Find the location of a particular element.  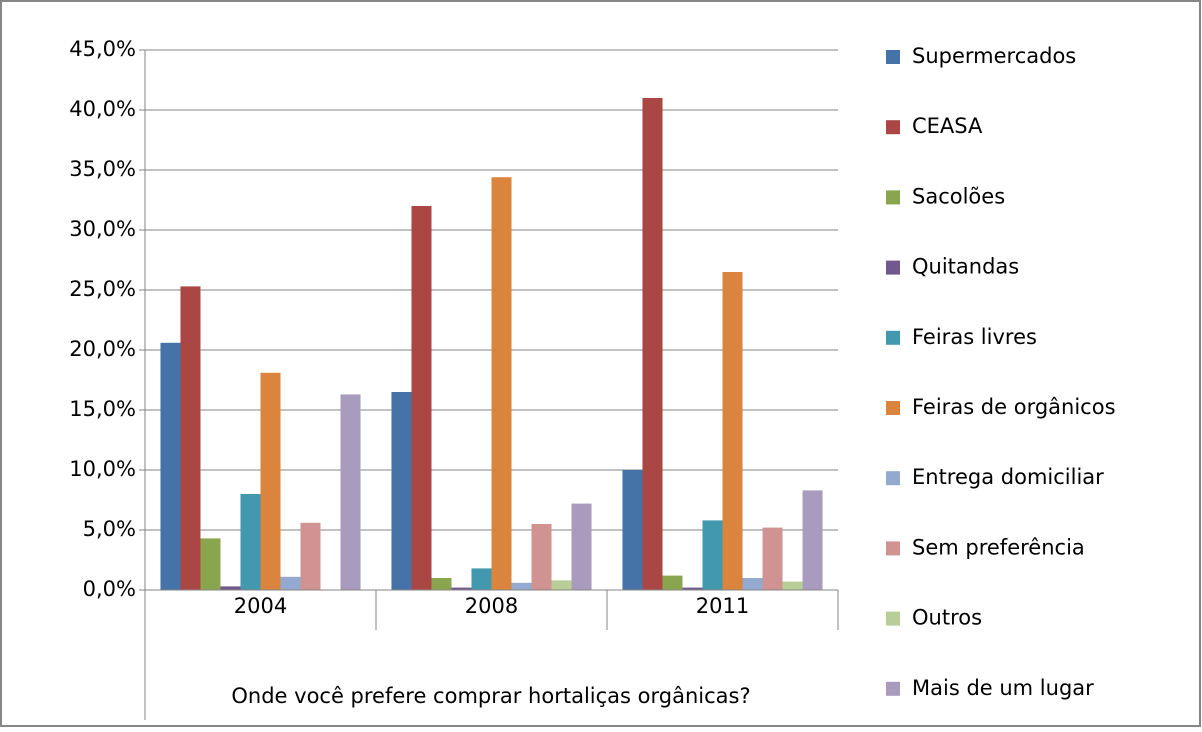

y-tick-label: 40,0% is located at coordinates (102, 109).